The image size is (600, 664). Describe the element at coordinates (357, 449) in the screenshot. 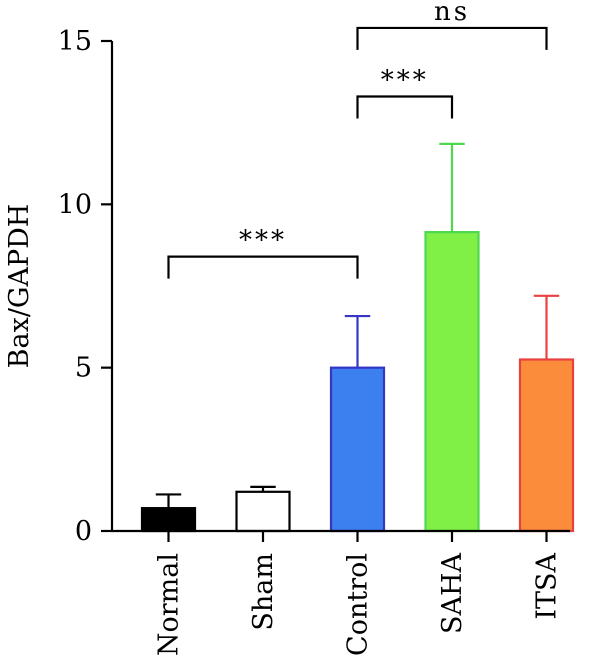

I see `bar-control` at that location.